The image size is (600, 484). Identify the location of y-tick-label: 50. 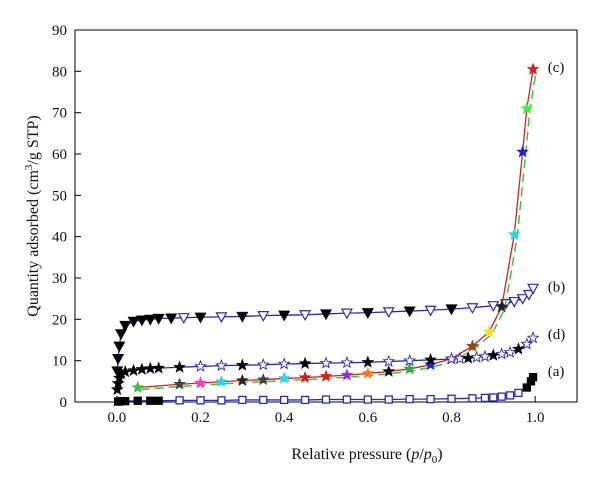
(59, 196).